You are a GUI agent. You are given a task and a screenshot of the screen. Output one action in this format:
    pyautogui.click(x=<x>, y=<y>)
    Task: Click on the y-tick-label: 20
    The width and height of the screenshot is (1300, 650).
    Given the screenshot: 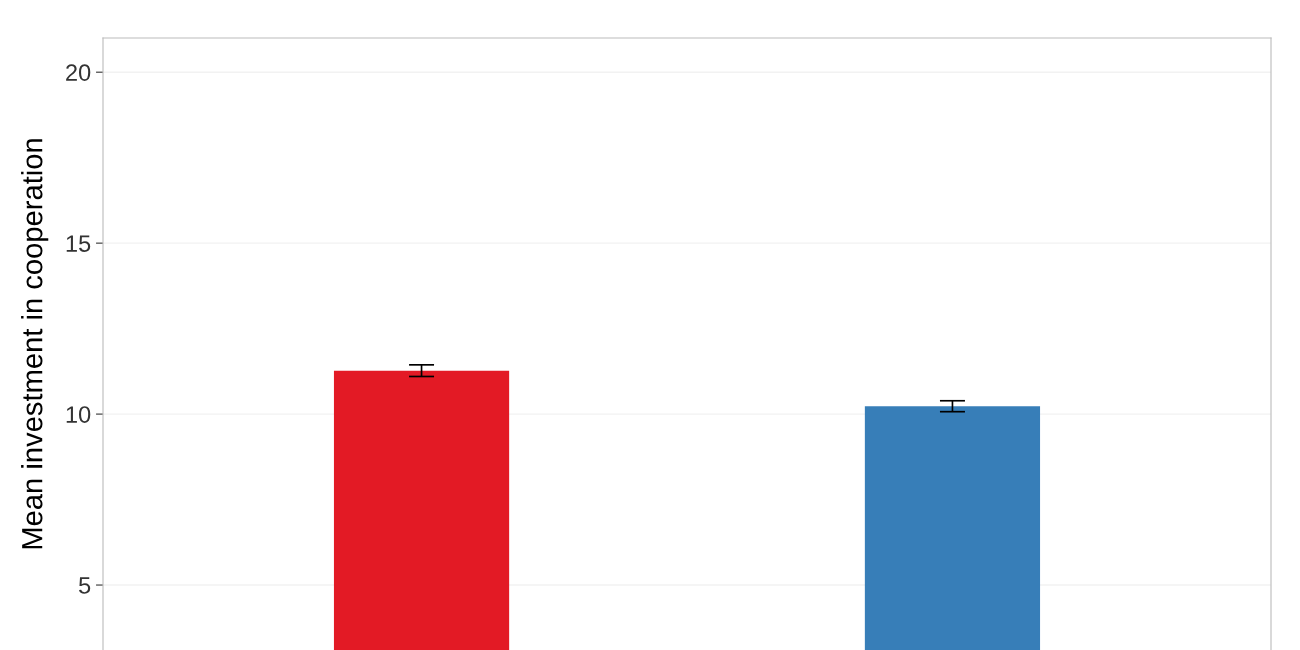 What is the action you would take?
    pyautogui.click(x=78, y=72)
    